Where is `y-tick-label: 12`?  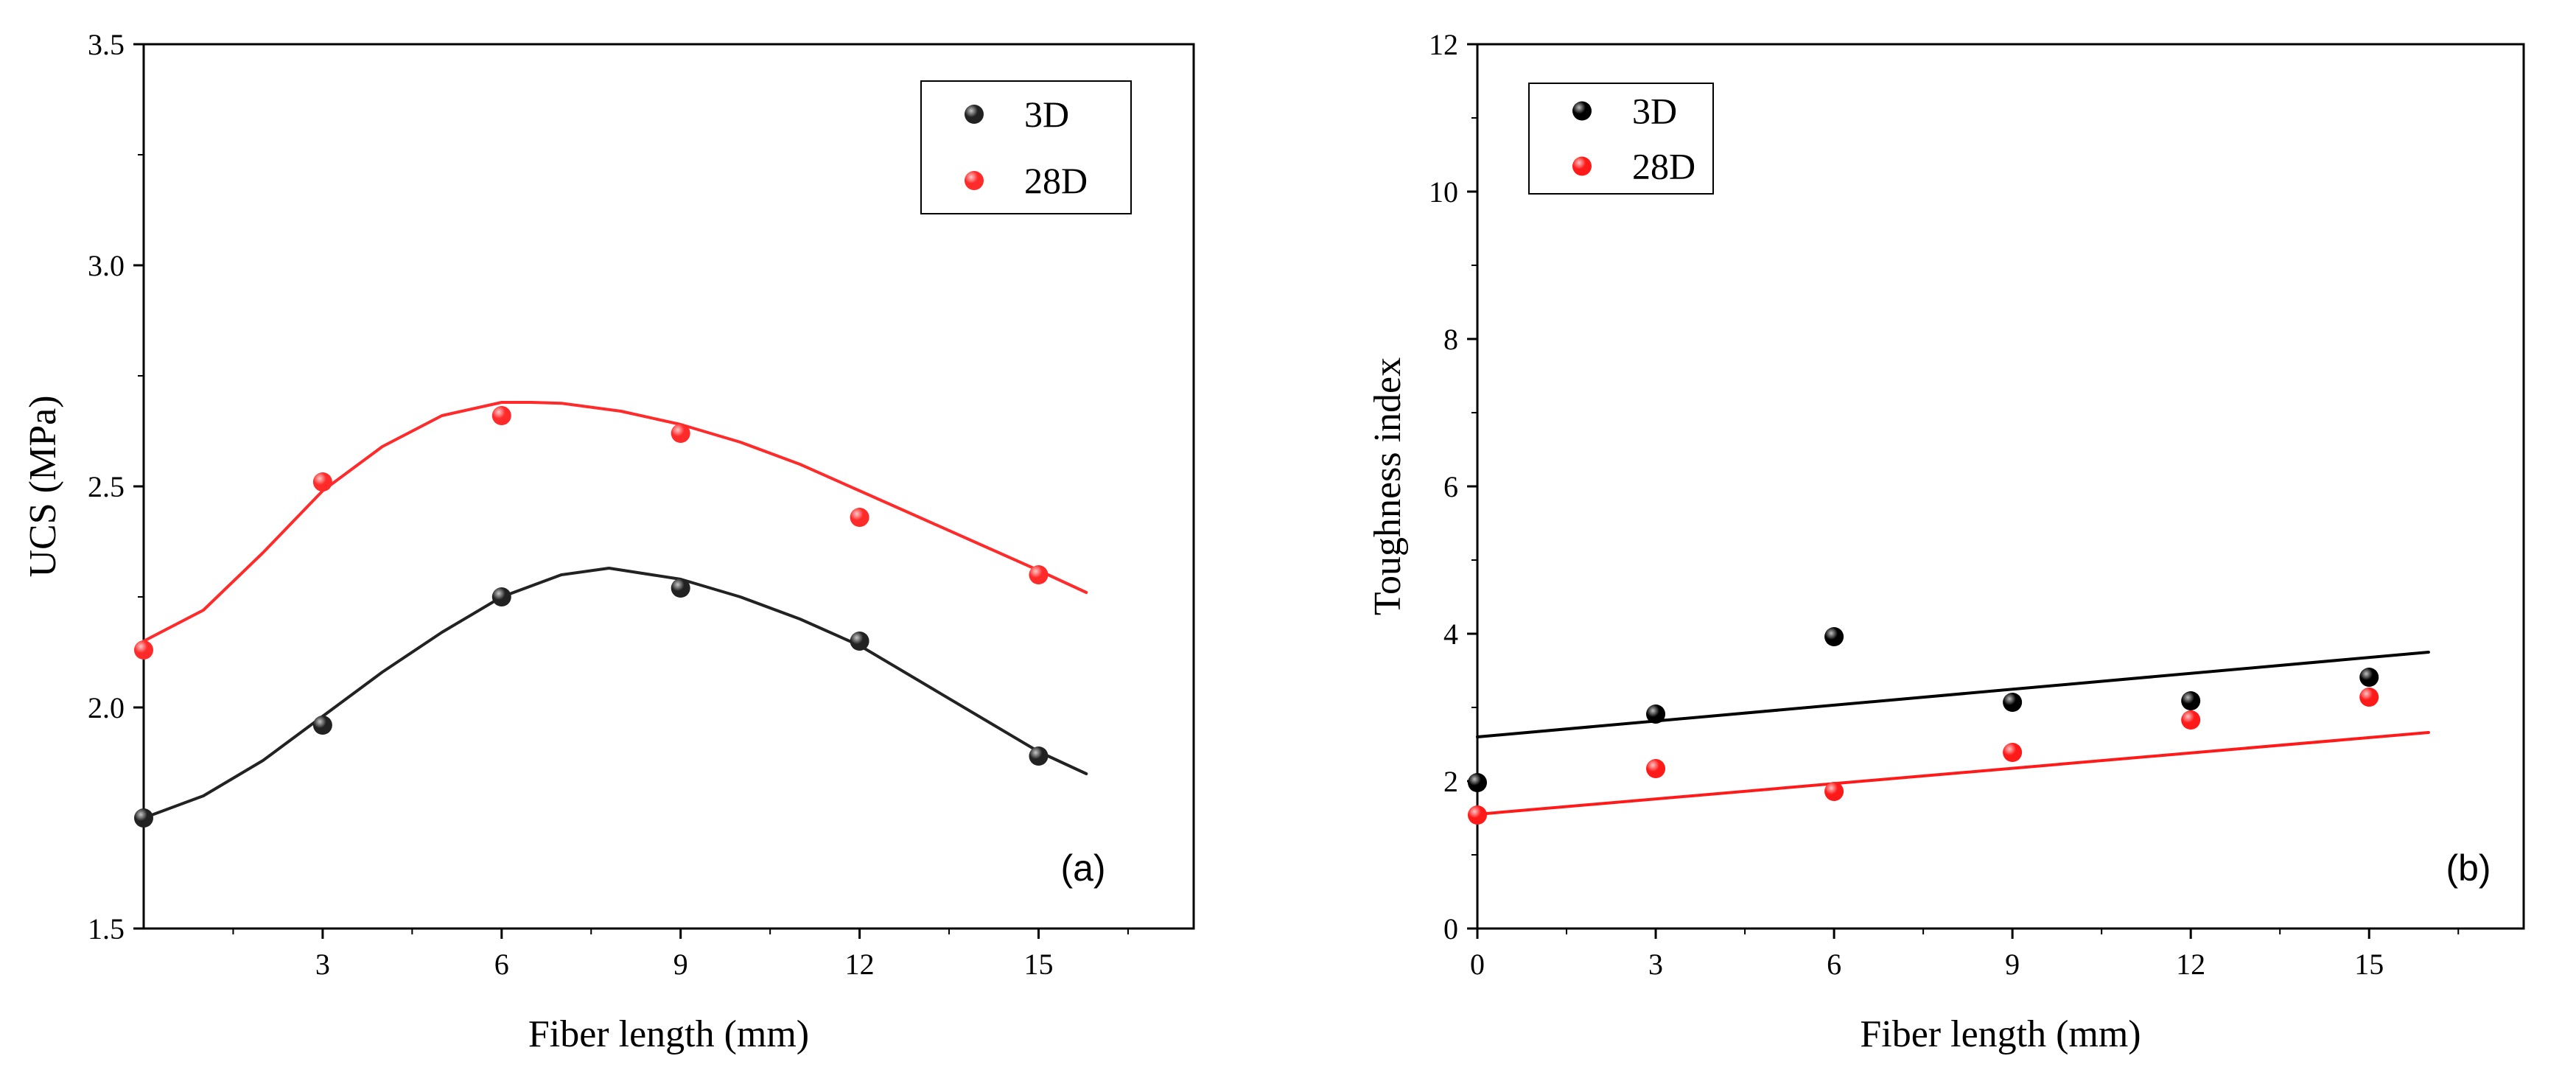
y-tick-label: 12 is located at coordinates (1443, 44).